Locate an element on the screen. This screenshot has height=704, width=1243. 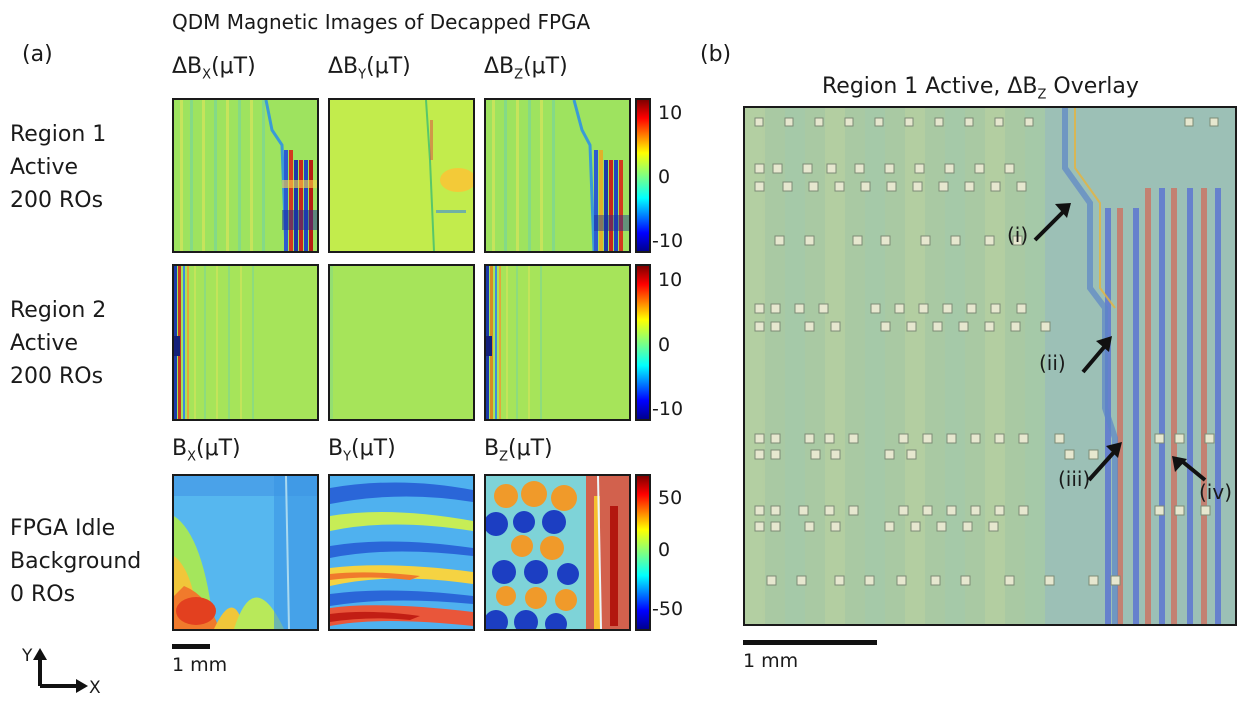
row-label-region2: Region 2 Active 200 ROs is located at coordinates (58, 343).